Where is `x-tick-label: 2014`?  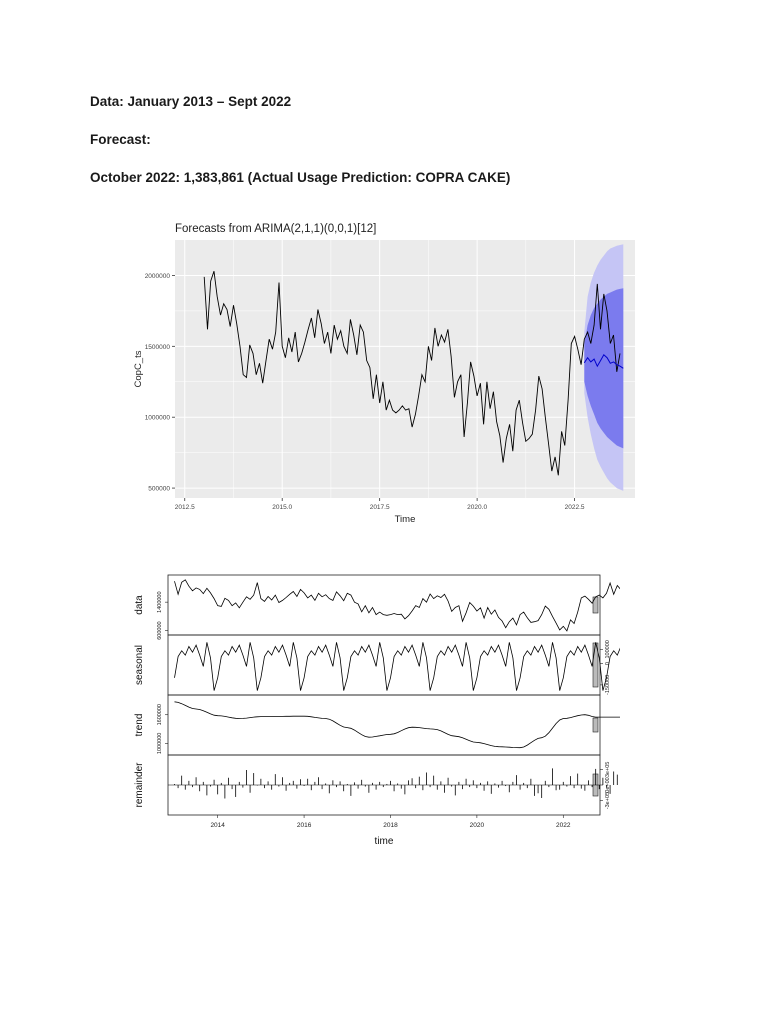
x-tick-label: 2014 is located at coordinates (217, 825).